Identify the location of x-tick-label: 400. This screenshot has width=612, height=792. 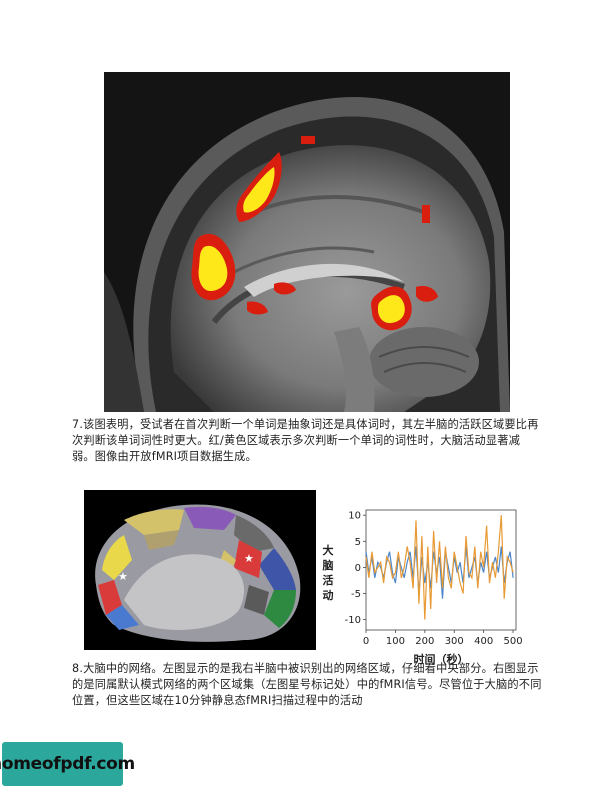
(483, 641).